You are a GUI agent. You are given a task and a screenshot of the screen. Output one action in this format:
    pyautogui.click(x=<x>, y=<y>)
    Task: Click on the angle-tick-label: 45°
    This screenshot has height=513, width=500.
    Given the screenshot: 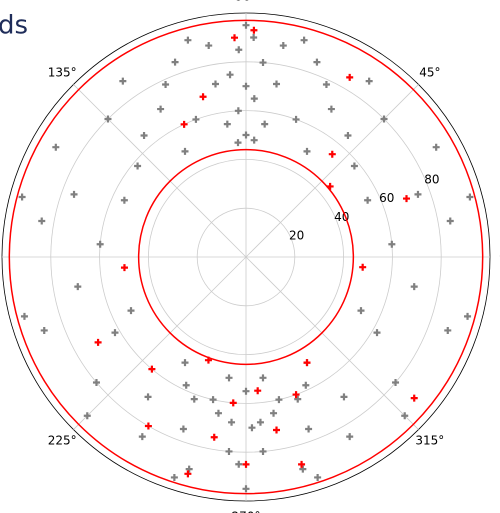 What is the action you would take?
    pyautogui.click(x=429, y=73)
    